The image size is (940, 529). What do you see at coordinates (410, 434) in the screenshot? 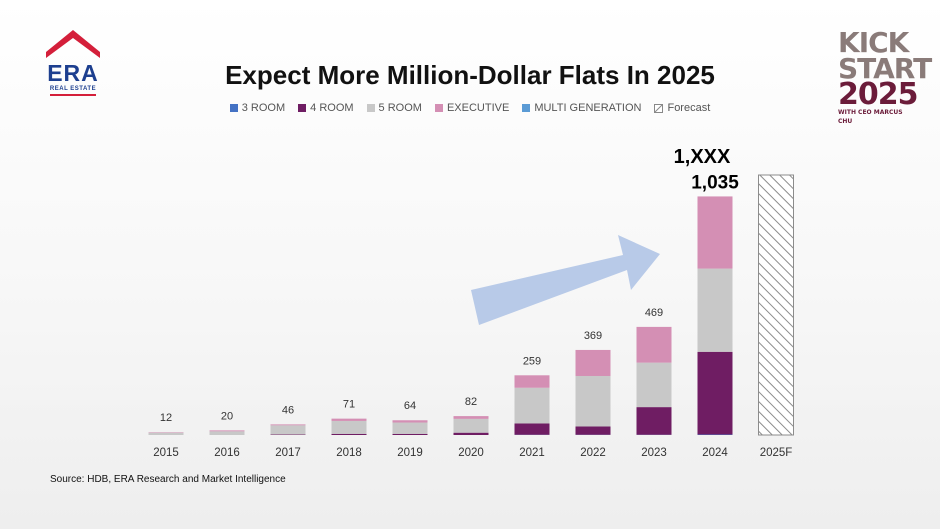
I see `bar-segment-2019-4-room` at bounding box center [410, 434].